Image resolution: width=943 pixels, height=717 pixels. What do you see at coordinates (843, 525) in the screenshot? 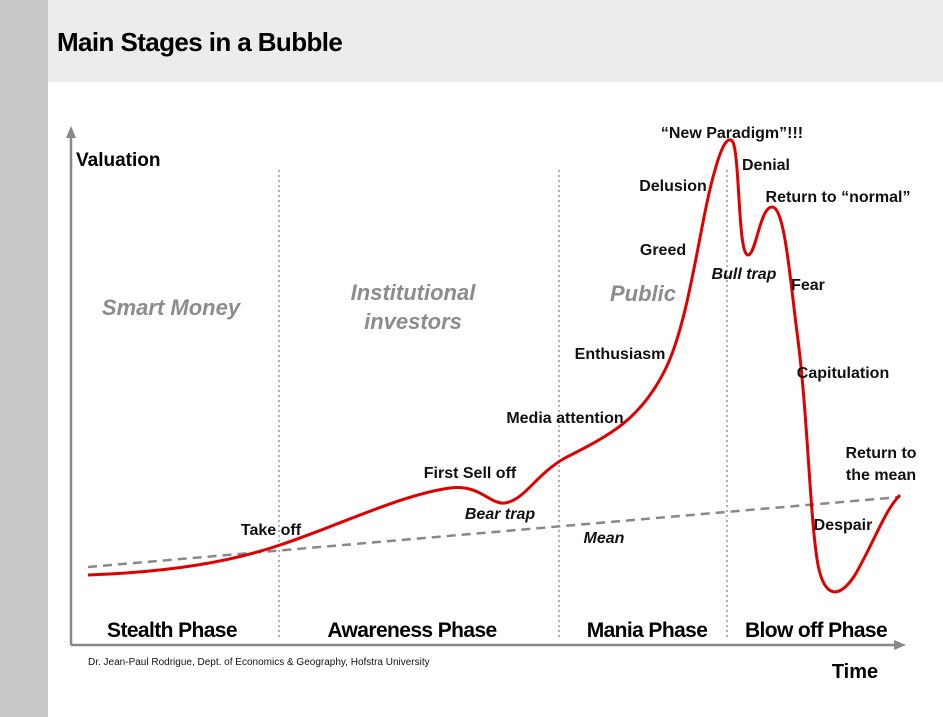
I see `annotation: Despair` at bounding box center [843, 525].